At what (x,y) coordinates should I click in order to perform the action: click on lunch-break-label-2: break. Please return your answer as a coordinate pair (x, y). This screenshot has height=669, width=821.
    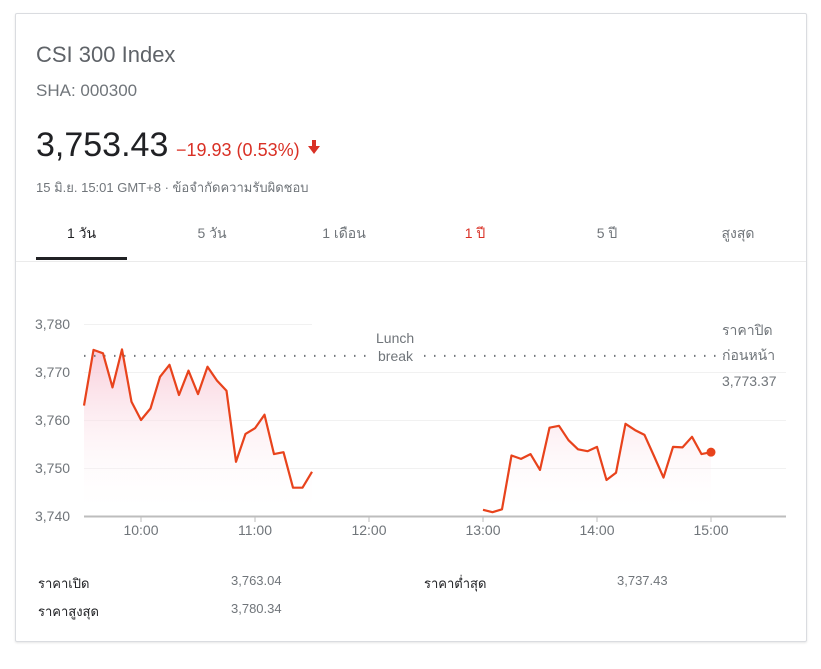
    Looking at the image, I should click on (396, 356).